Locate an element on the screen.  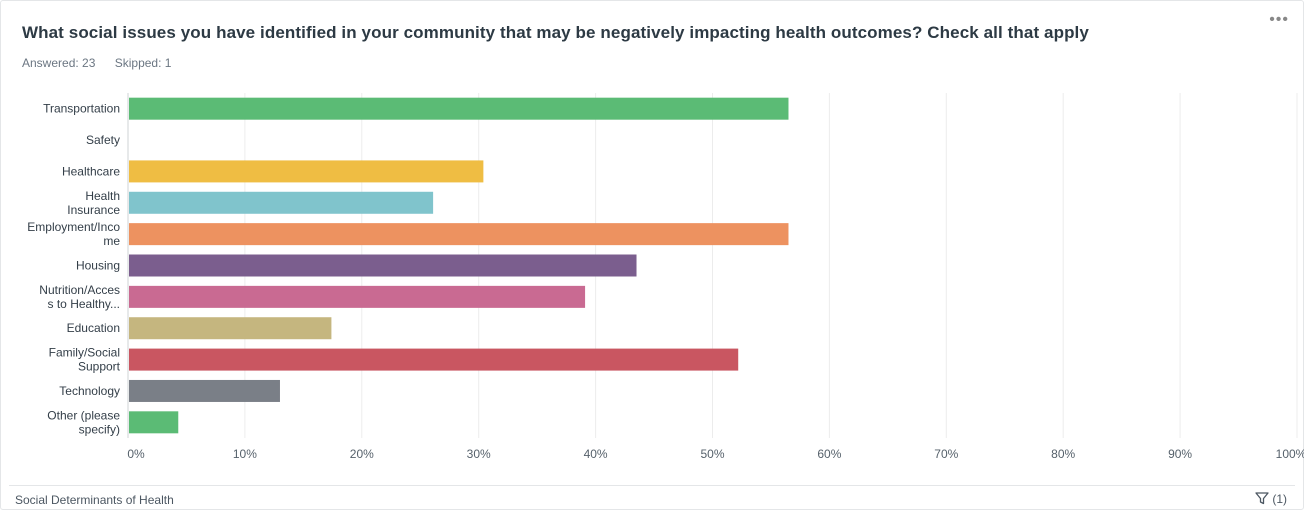
x-tick-label: 30% is located at coordinates (479, 454).